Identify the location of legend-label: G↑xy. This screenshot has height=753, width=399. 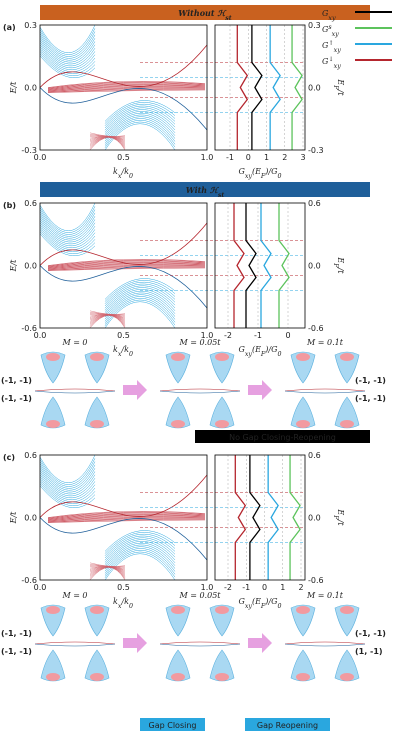
(331, 47).